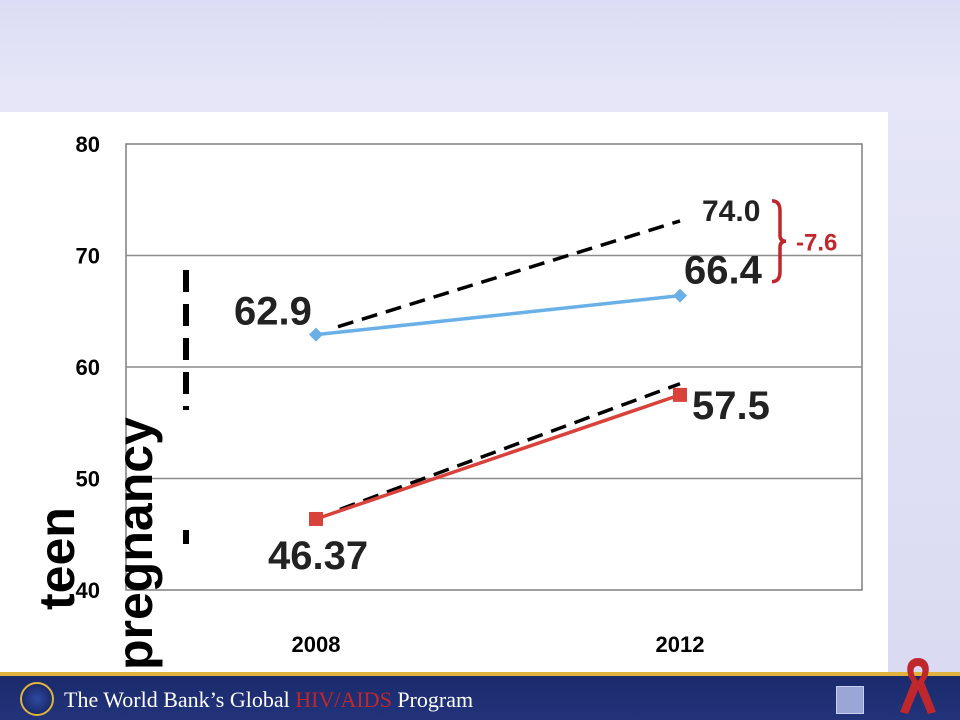 This screenshot has width=960, height=720. Describe the element at coordinates (731, 211) in the screenshot. I see `projection-label: 74.0` at that location.